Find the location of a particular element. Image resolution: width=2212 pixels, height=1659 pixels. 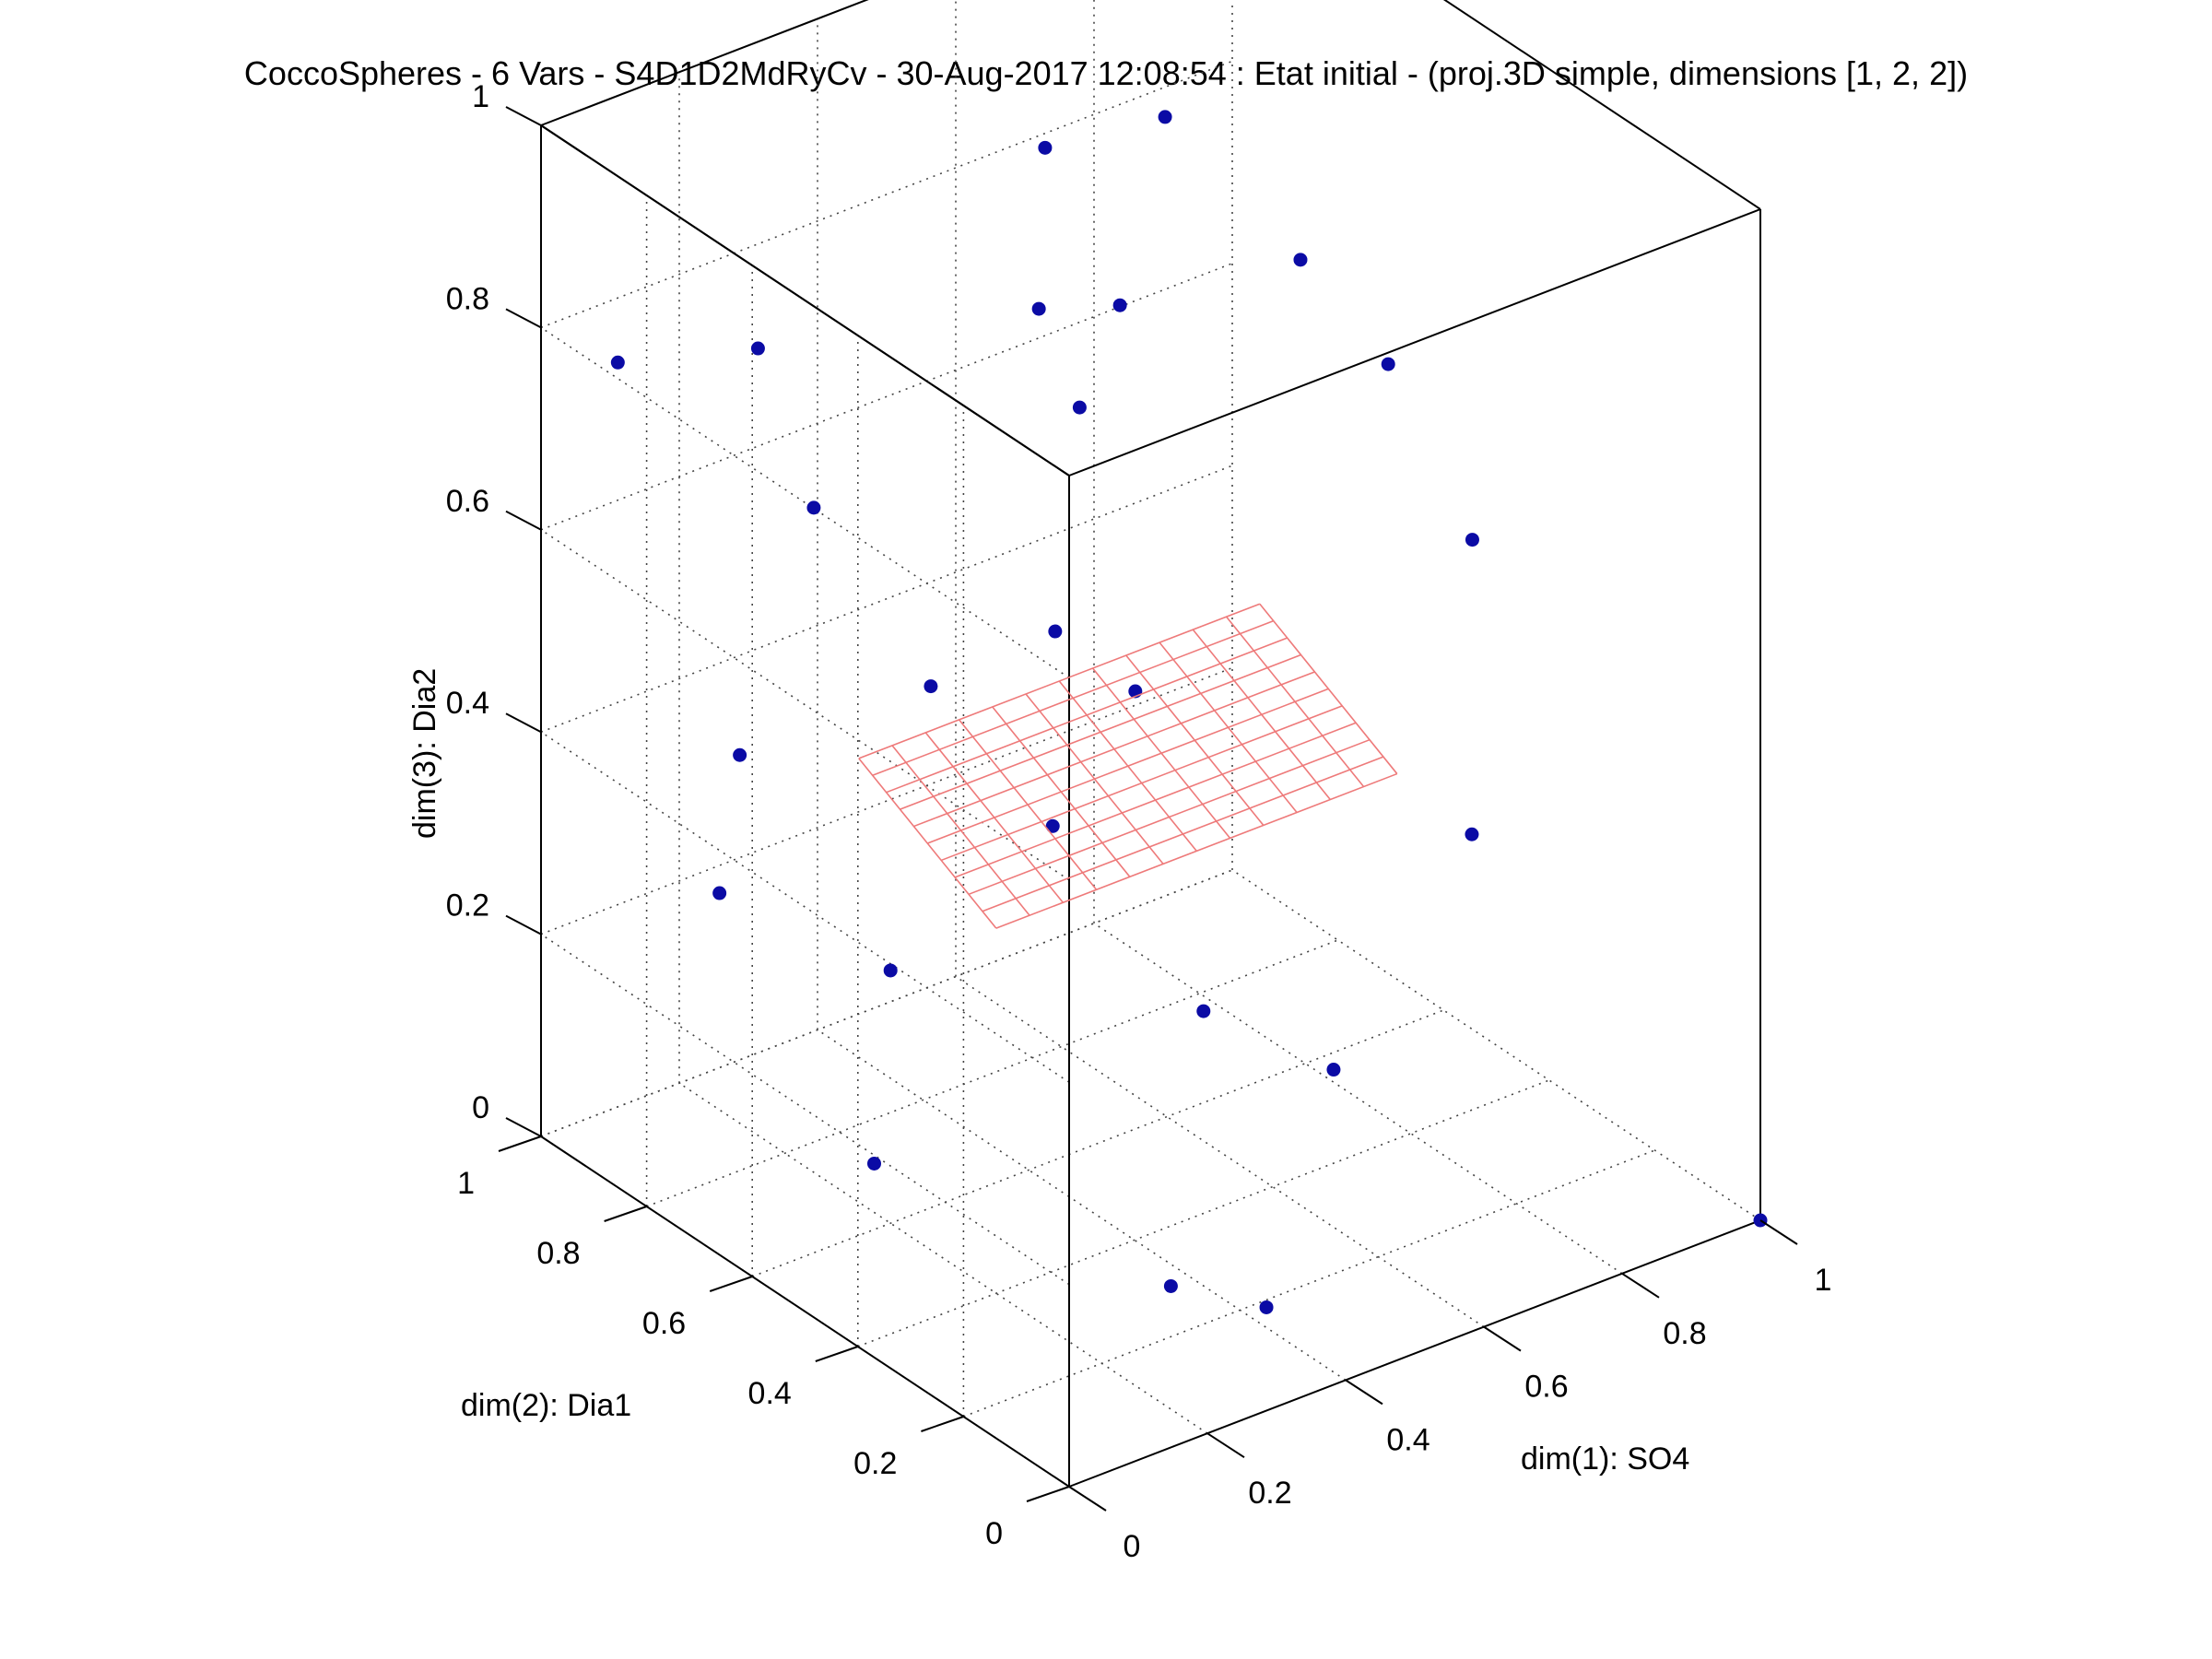

front-axis-edges is located at coordinates (1150, 300).